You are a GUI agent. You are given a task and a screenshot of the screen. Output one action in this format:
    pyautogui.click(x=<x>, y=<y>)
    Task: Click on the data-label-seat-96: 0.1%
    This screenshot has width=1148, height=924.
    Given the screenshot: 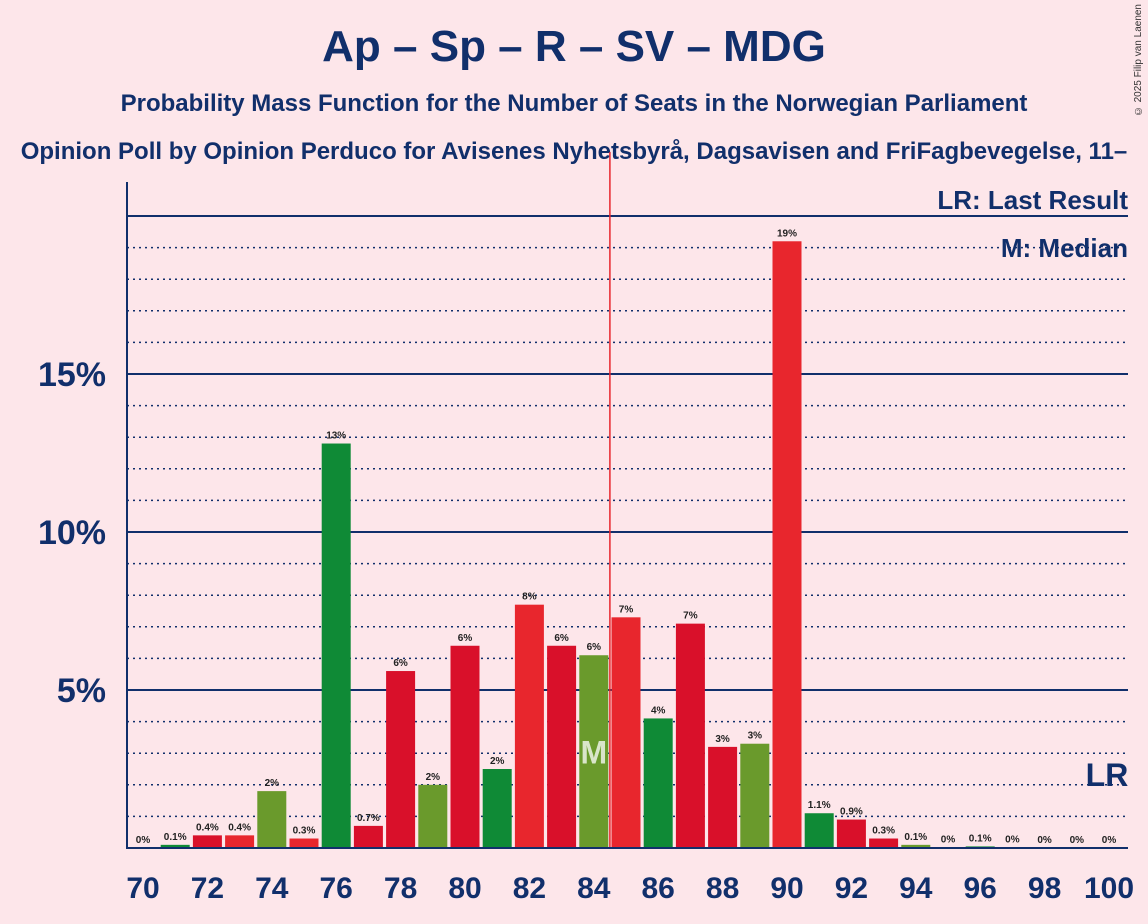 What is the action you would take?
    pyautogui.click(x=980, y=838)
    